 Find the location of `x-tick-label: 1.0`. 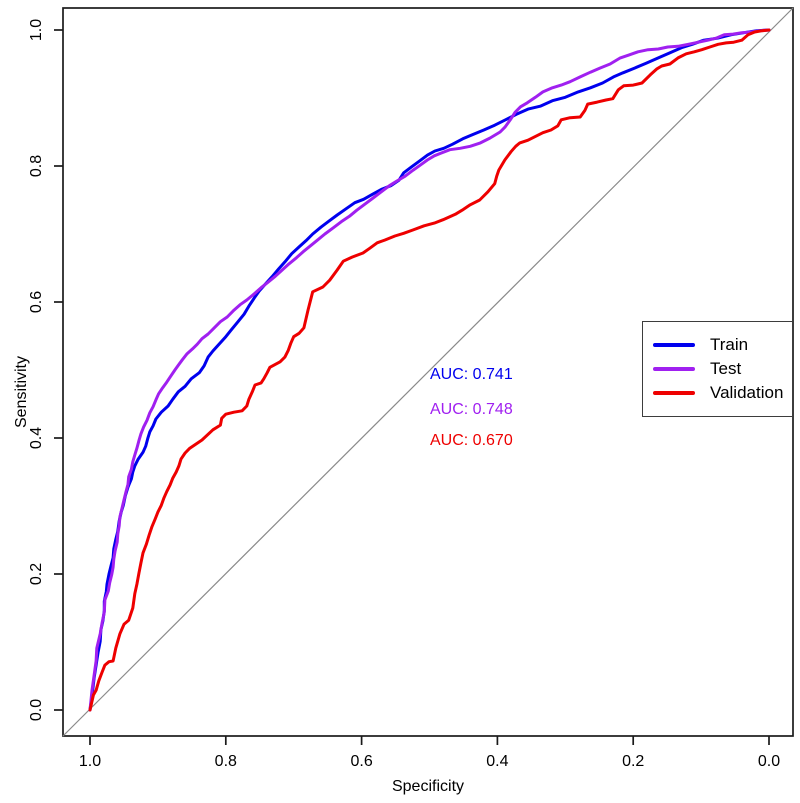

x-tick-label: 1.0 is located at coordinates (90, 761).